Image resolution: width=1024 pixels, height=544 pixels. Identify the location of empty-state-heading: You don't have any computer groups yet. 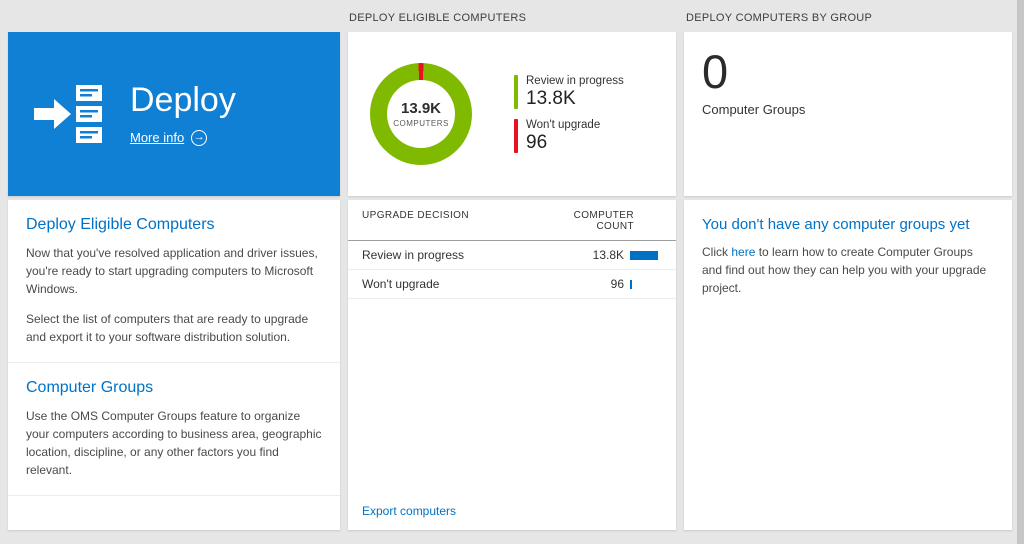
(836, 224).